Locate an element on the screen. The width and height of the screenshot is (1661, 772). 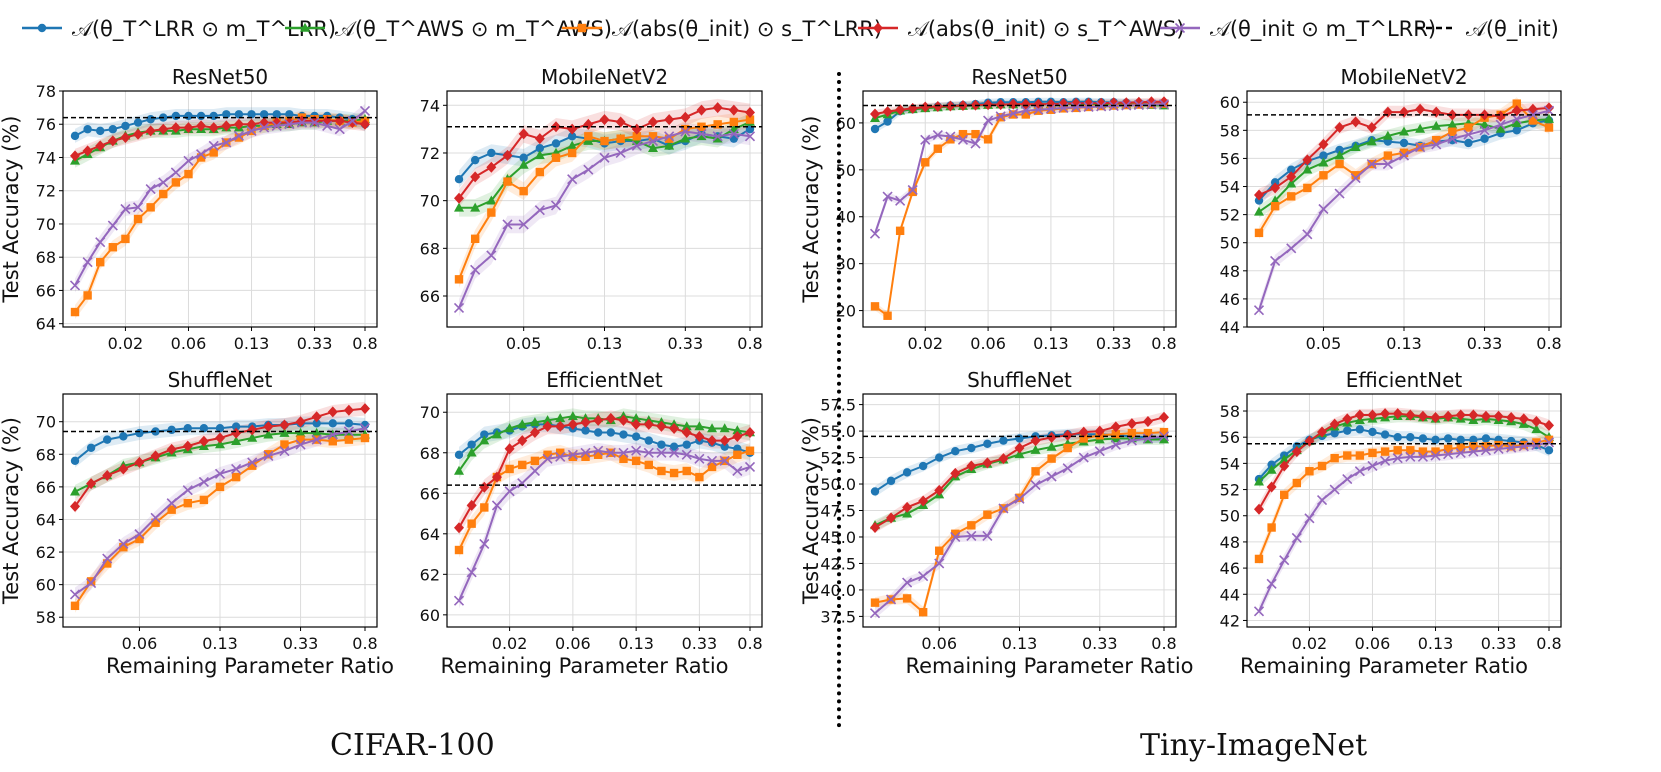
legend-label-1: 𝒜(θ_T^AWS ⊙ m_T^AWS) is located at coordinates (473, 29).